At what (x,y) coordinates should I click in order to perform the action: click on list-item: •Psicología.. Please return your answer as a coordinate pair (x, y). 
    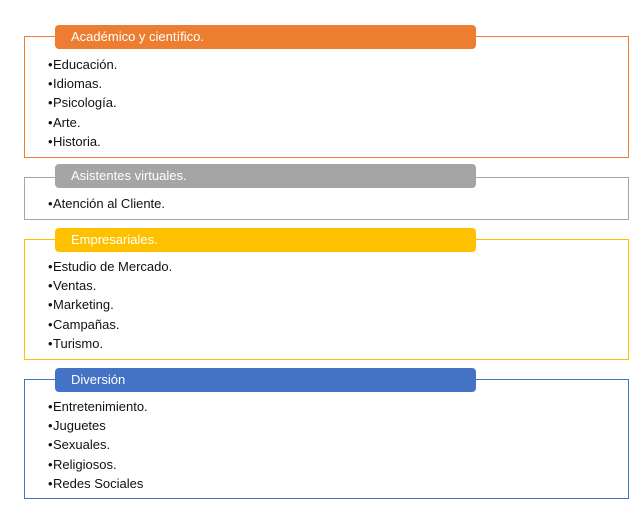
    Looking at the image, I should click on (82, 103).